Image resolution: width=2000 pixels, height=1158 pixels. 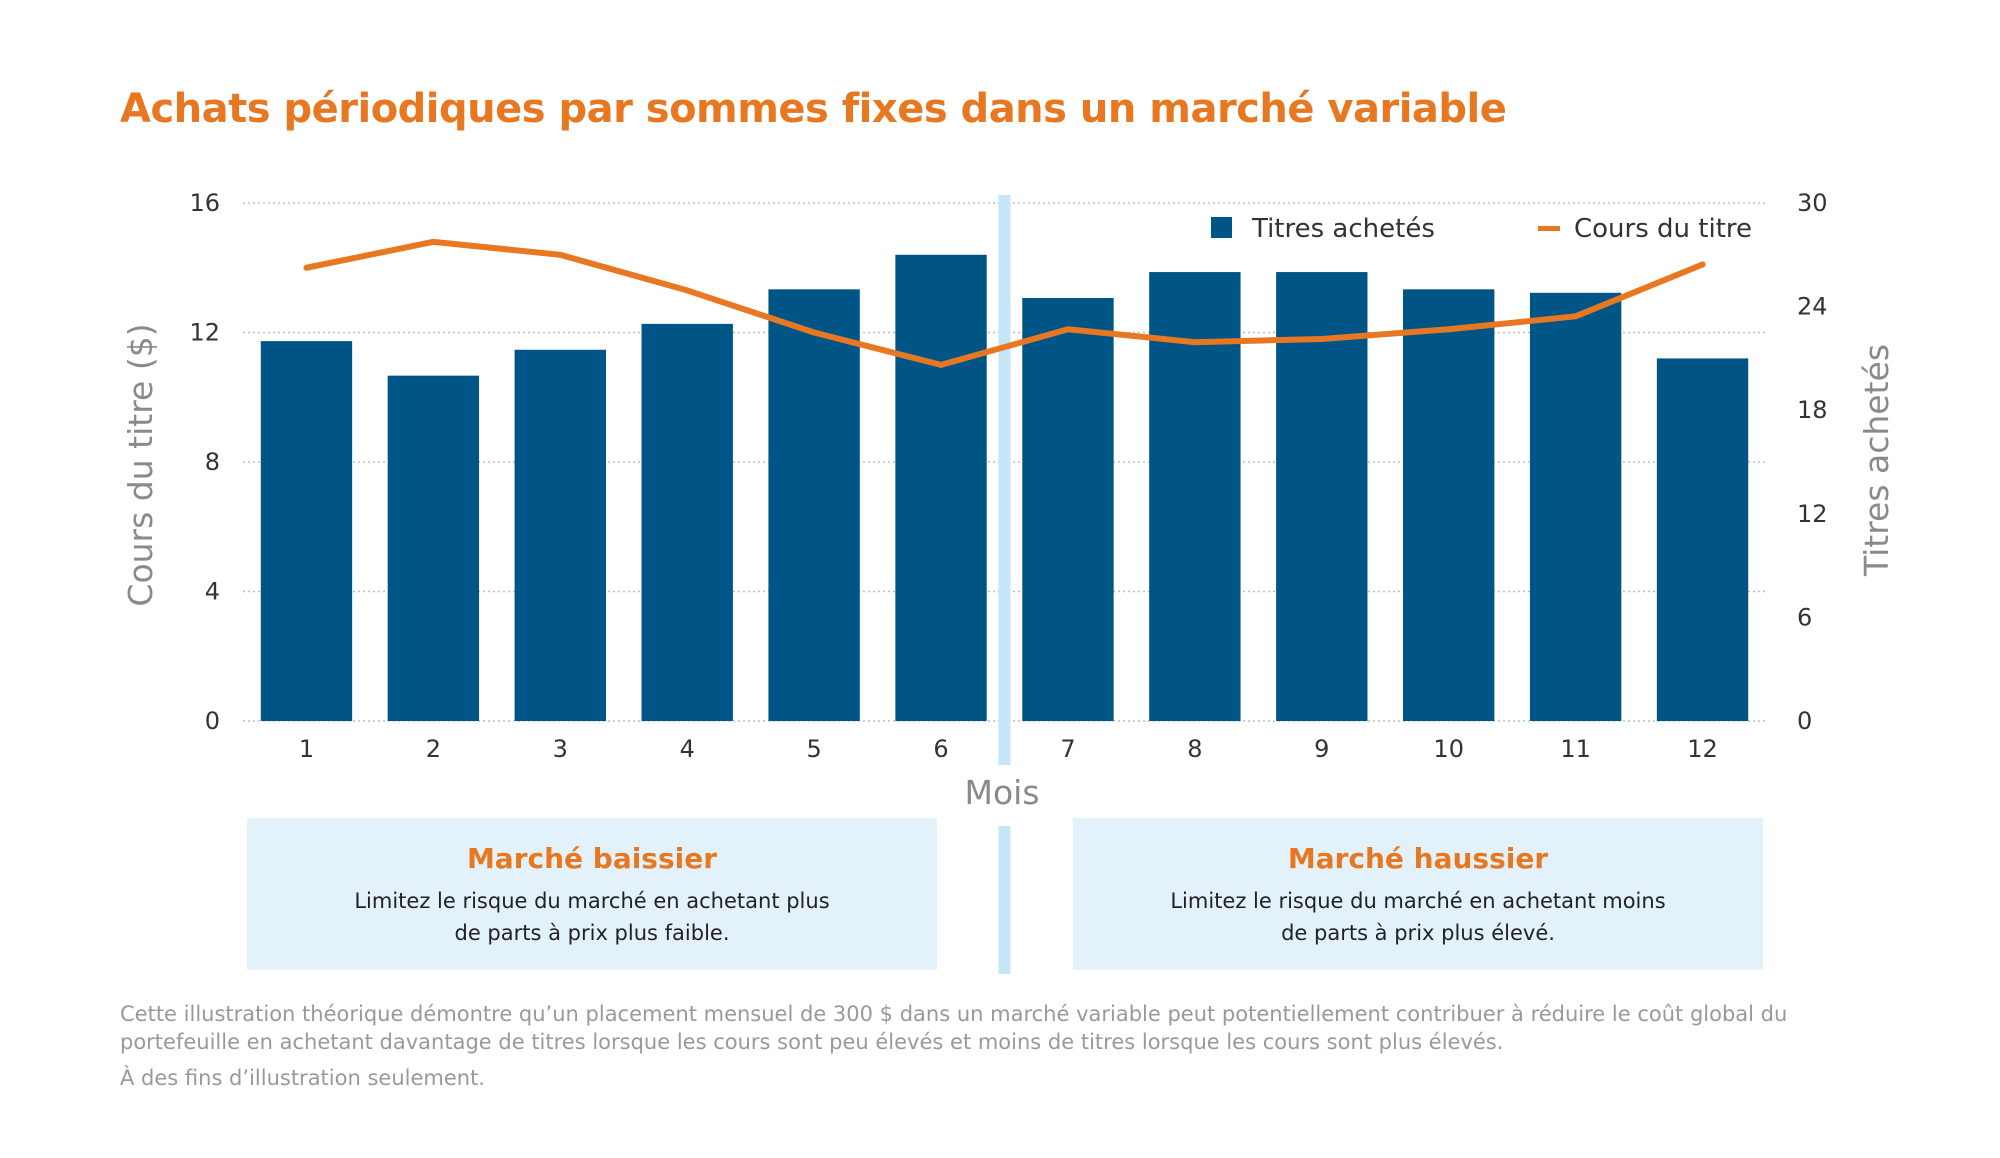 I want to click on x-tick-2: 2, so click(x=433, y=749).